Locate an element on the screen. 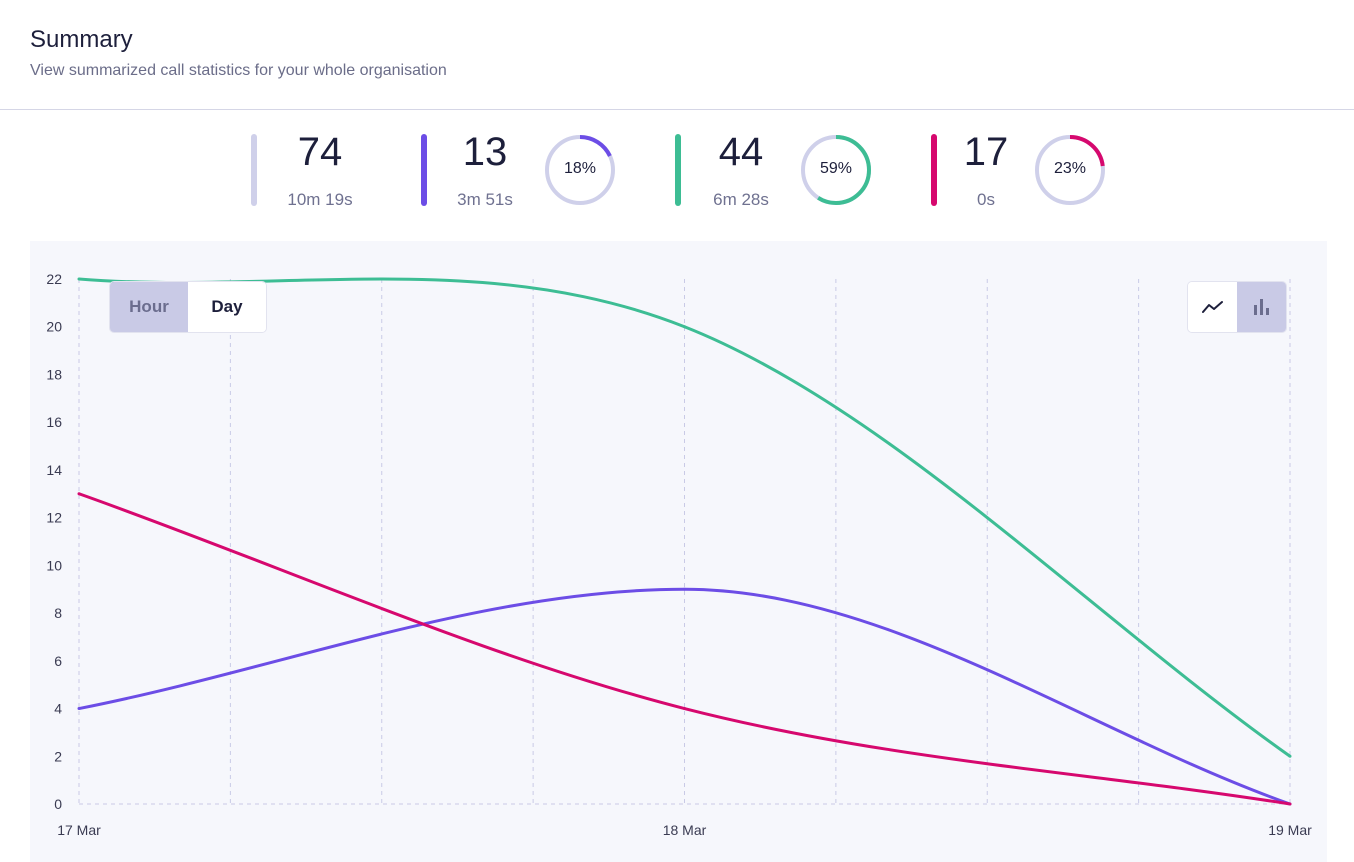 The height and width of the screenshot is (862, 1354). stat-percent: 23% is located at coordinates (1070, 168).